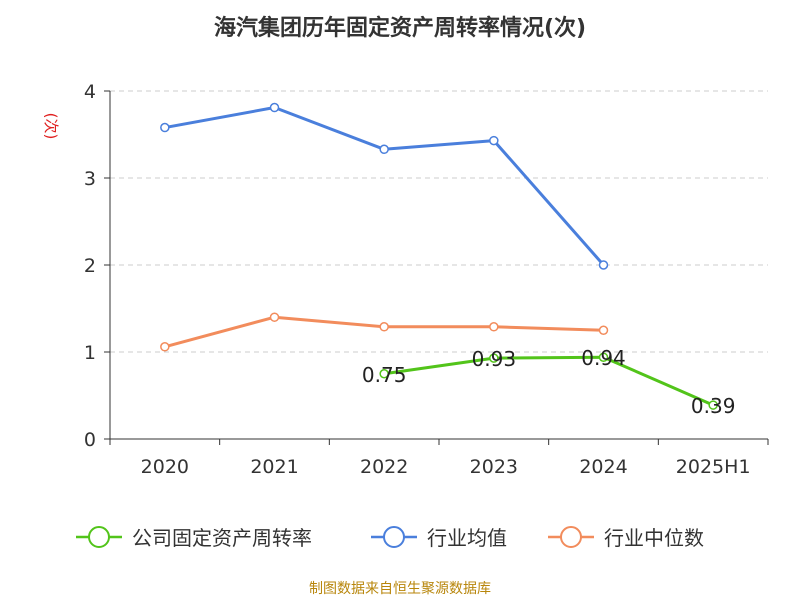 Image resolution: width=800 pixels, height=600 pixels. What do you see at coordinates (654, 538) in the screenshot?
I see `legend-label: 行业中位数` at bounding box center [654, 538].